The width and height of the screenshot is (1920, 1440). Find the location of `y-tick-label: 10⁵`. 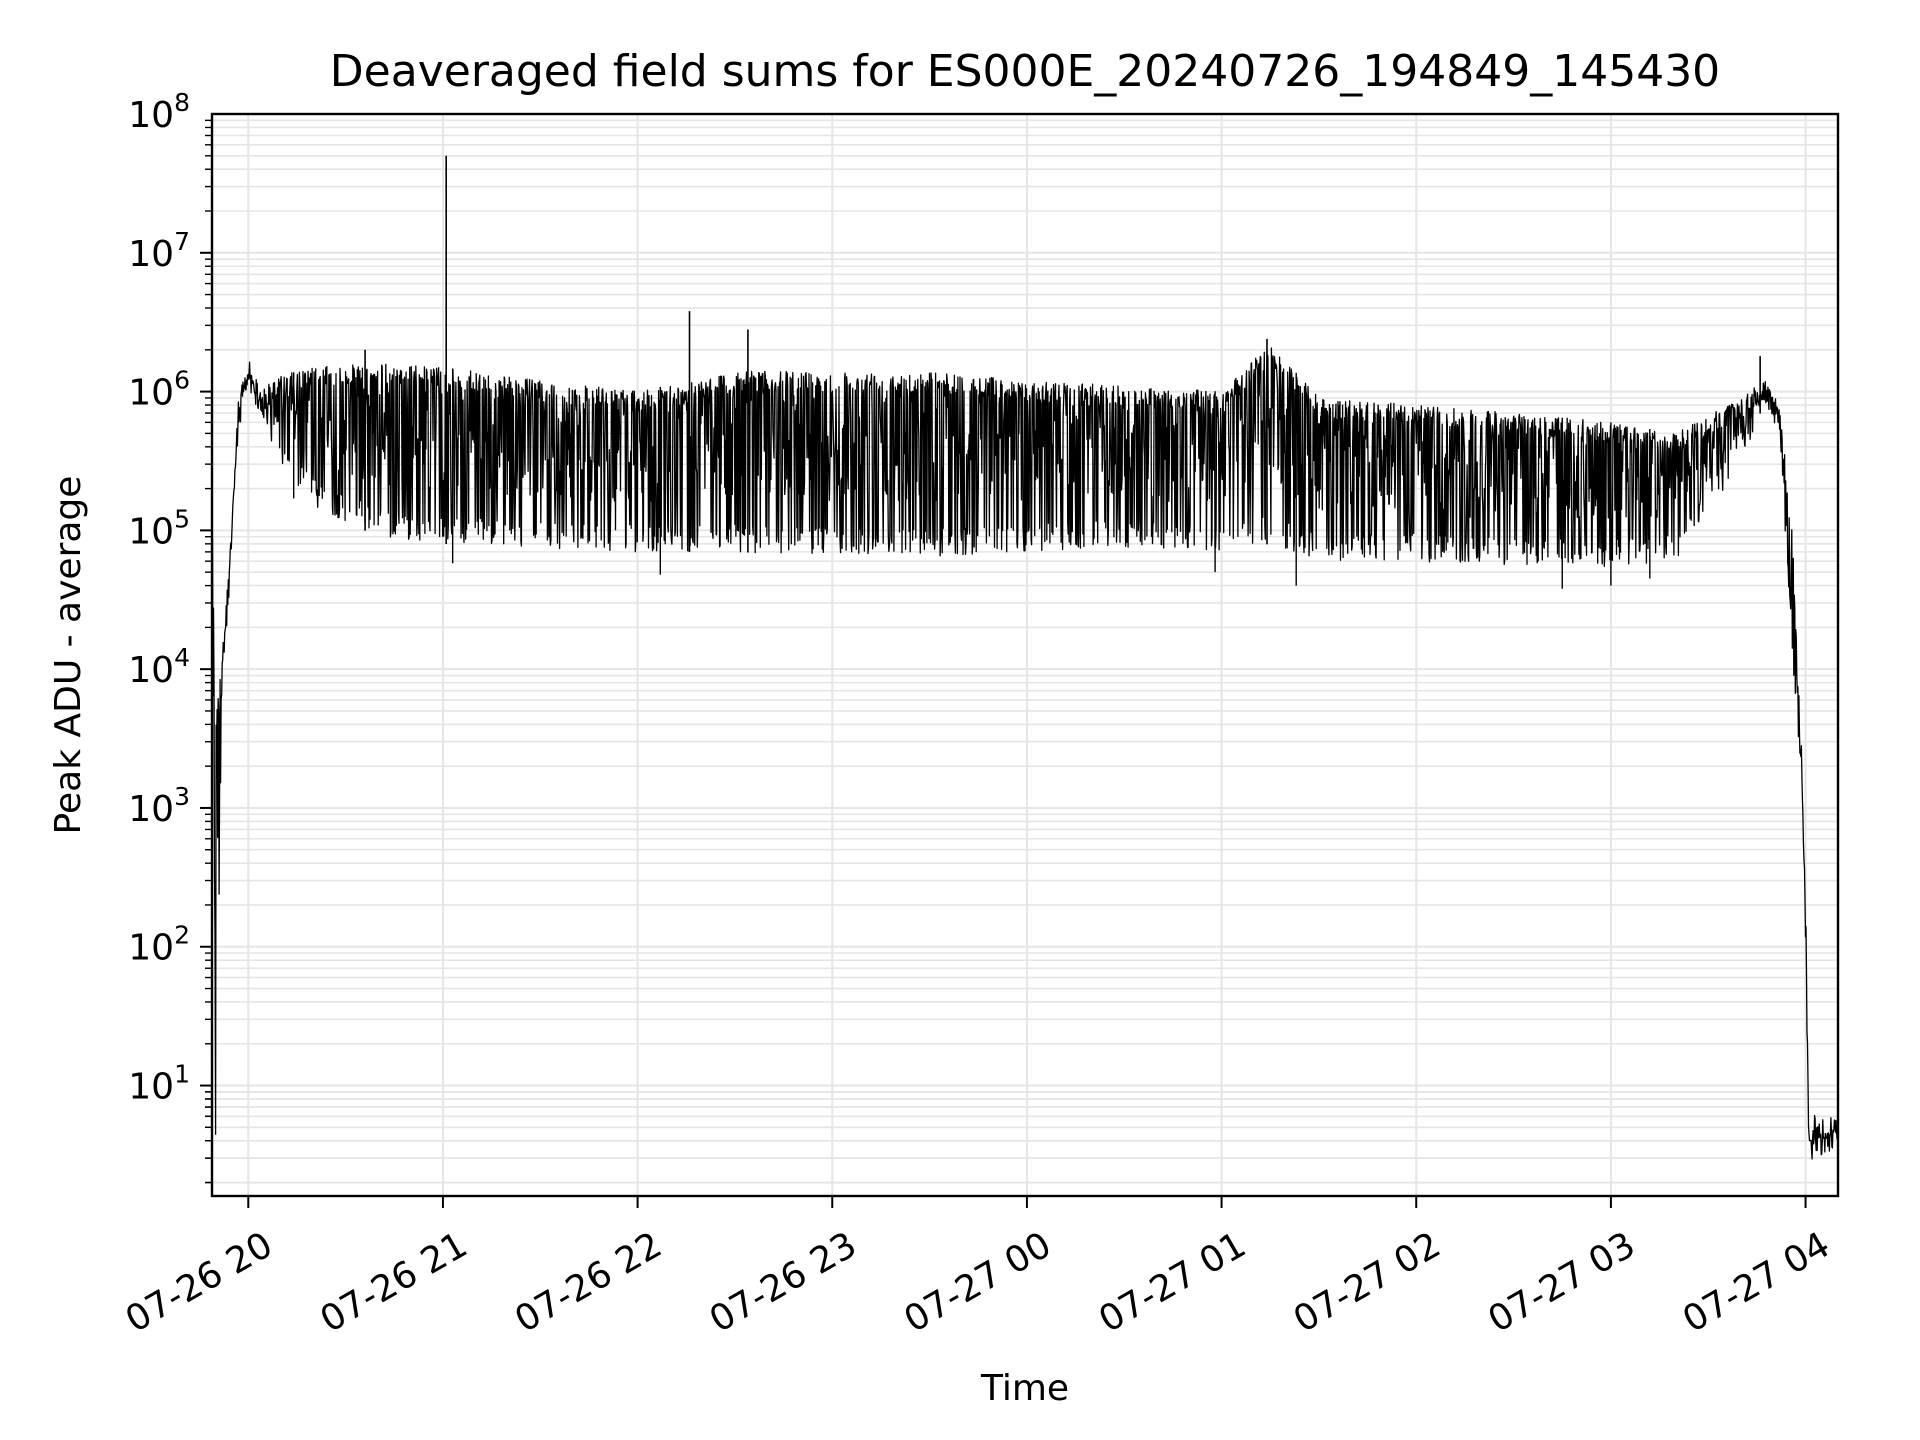

y-tick-label: 10⁵ is located at coordinates (159, 528).